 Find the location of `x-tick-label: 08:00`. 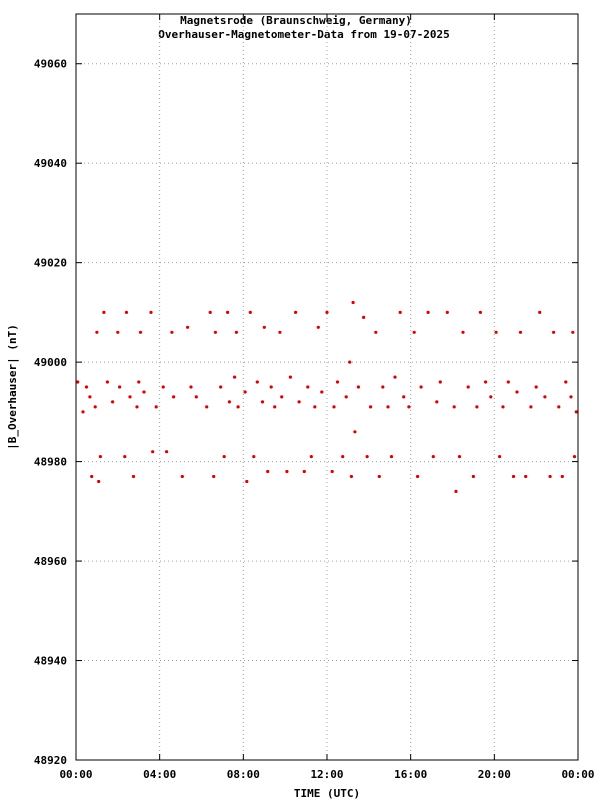

x-tick-label: 08:00 is located at coordinates (243, 774).